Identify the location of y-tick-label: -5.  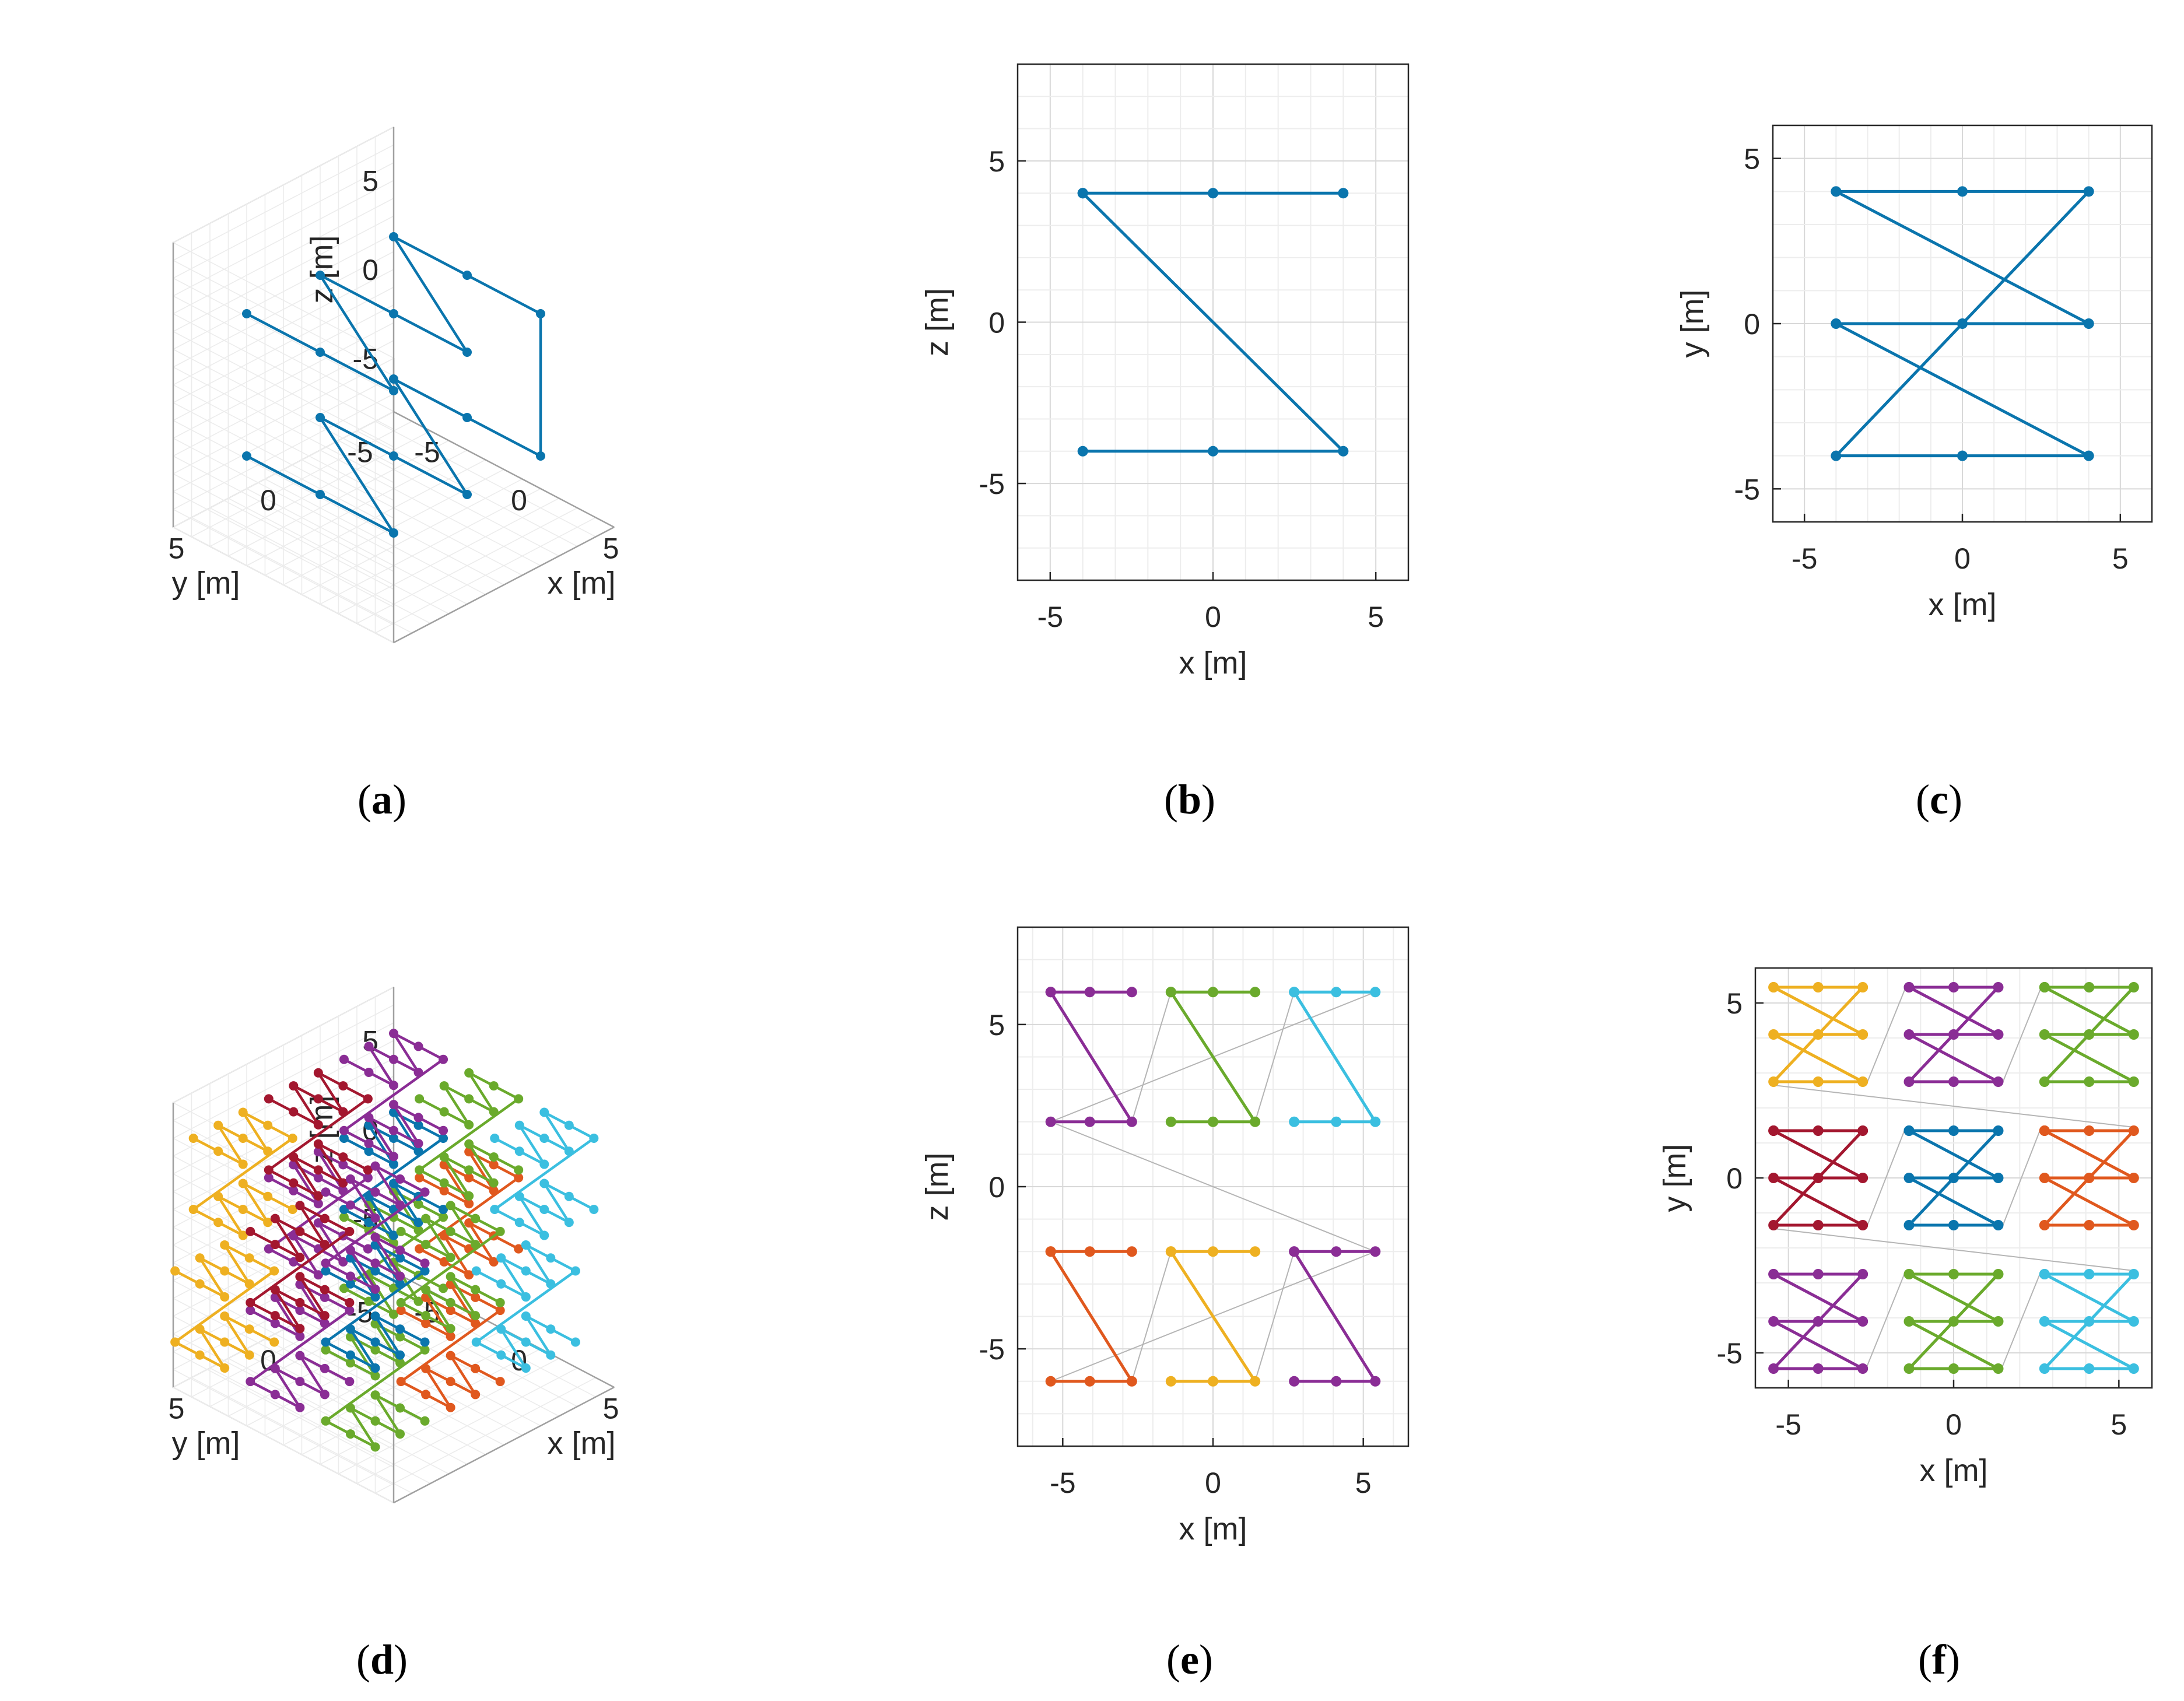
(360, 452).